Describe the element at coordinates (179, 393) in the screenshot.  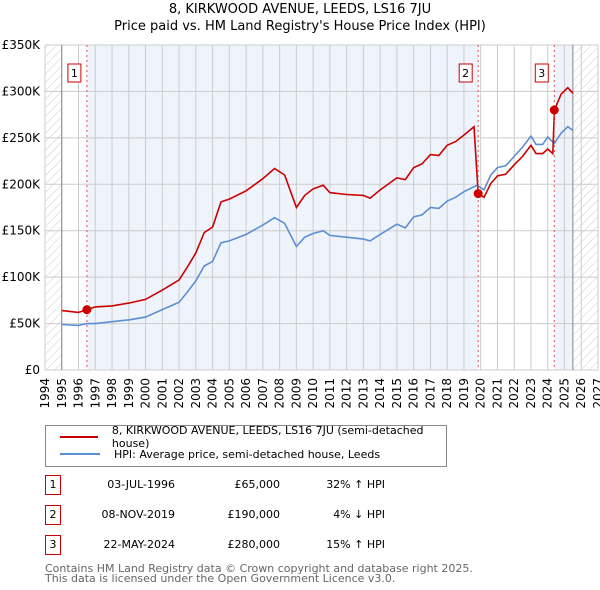
I see `x-tick-label: 2002` at that location.